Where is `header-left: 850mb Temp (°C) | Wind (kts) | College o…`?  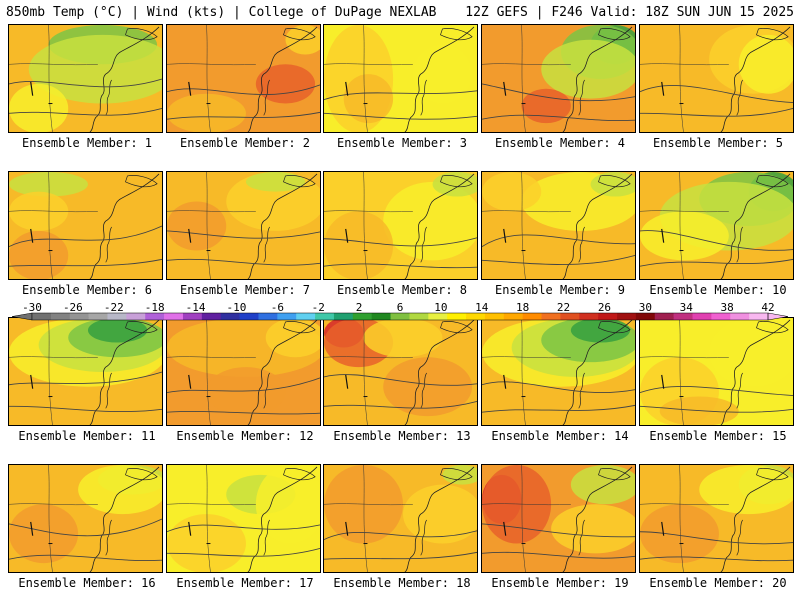
header-left: 850mb Temp (°C) | Wind (kts) | College o… is located at coordinates (221, 12).